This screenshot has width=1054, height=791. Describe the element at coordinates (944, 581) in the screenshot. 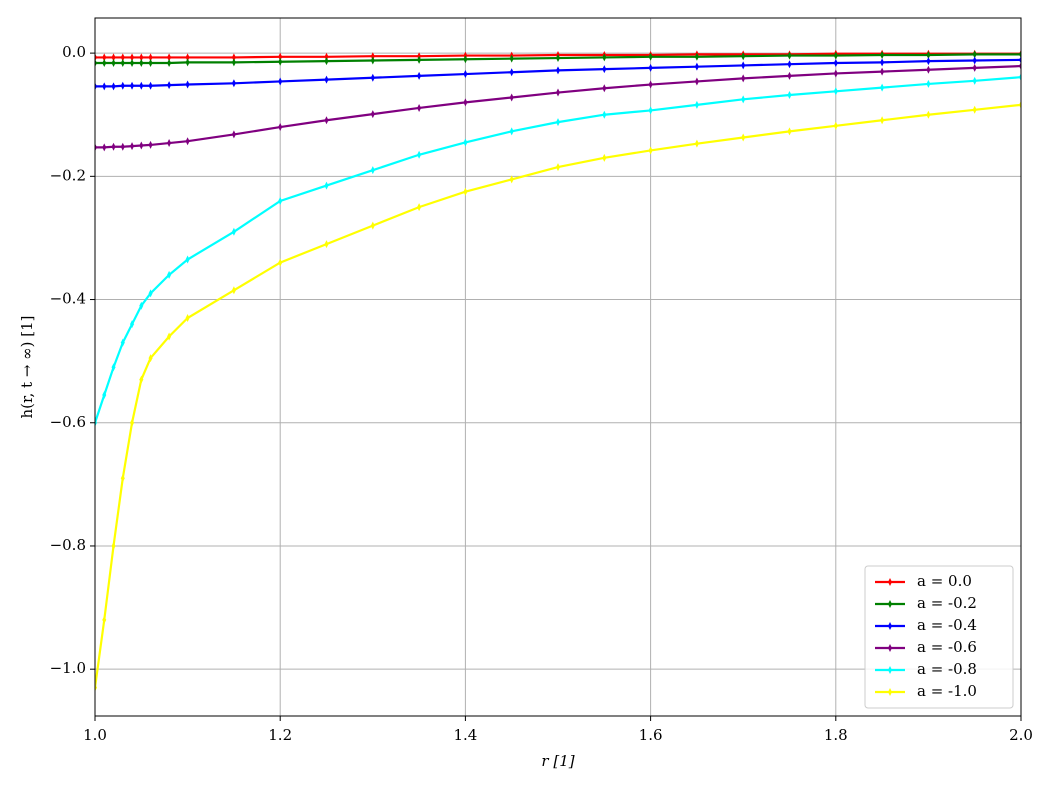

I see `legend-label: a = 0.0` at that location.